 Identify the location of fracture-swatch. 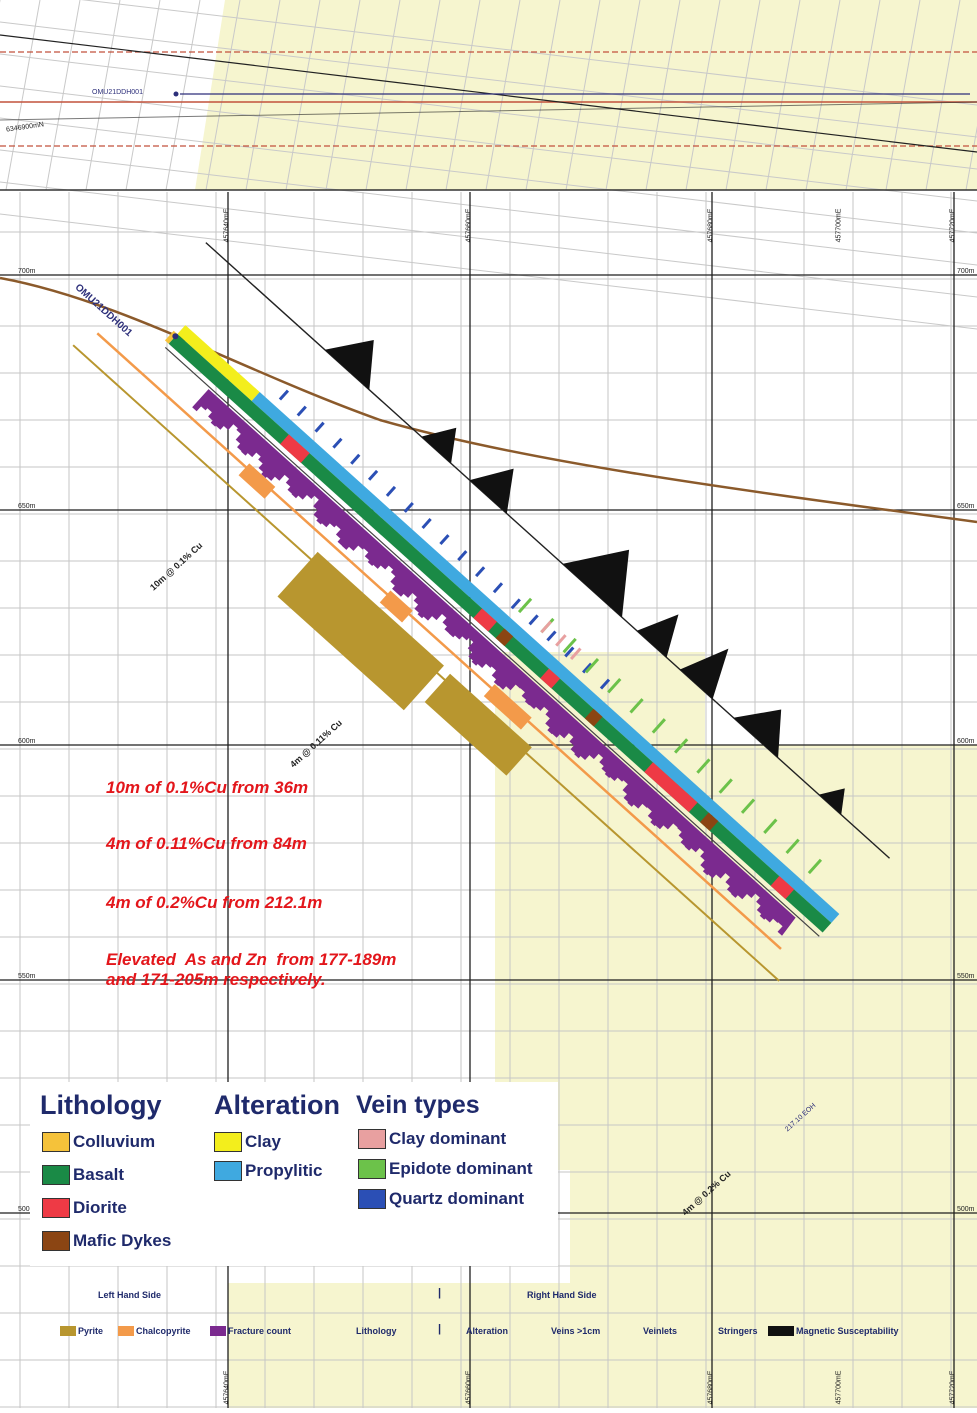
(218, 1331).